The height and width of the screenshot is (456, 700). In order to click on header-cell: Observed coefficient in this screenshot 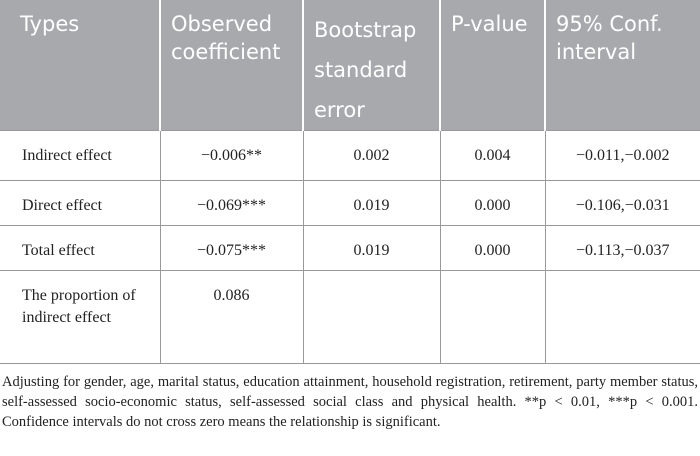, I will do `click(231, 65)`.